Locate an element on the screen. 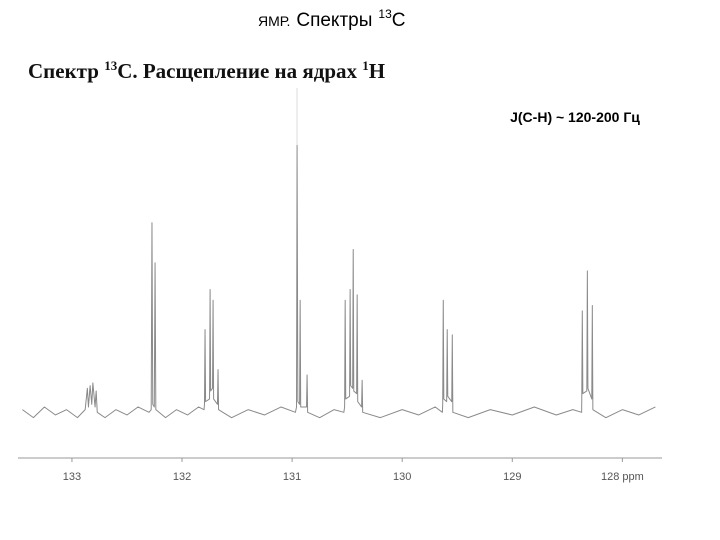 The width and height of the screenshot is (720, 540). x-tick-label: 130 is located at coordinates (402, 477).